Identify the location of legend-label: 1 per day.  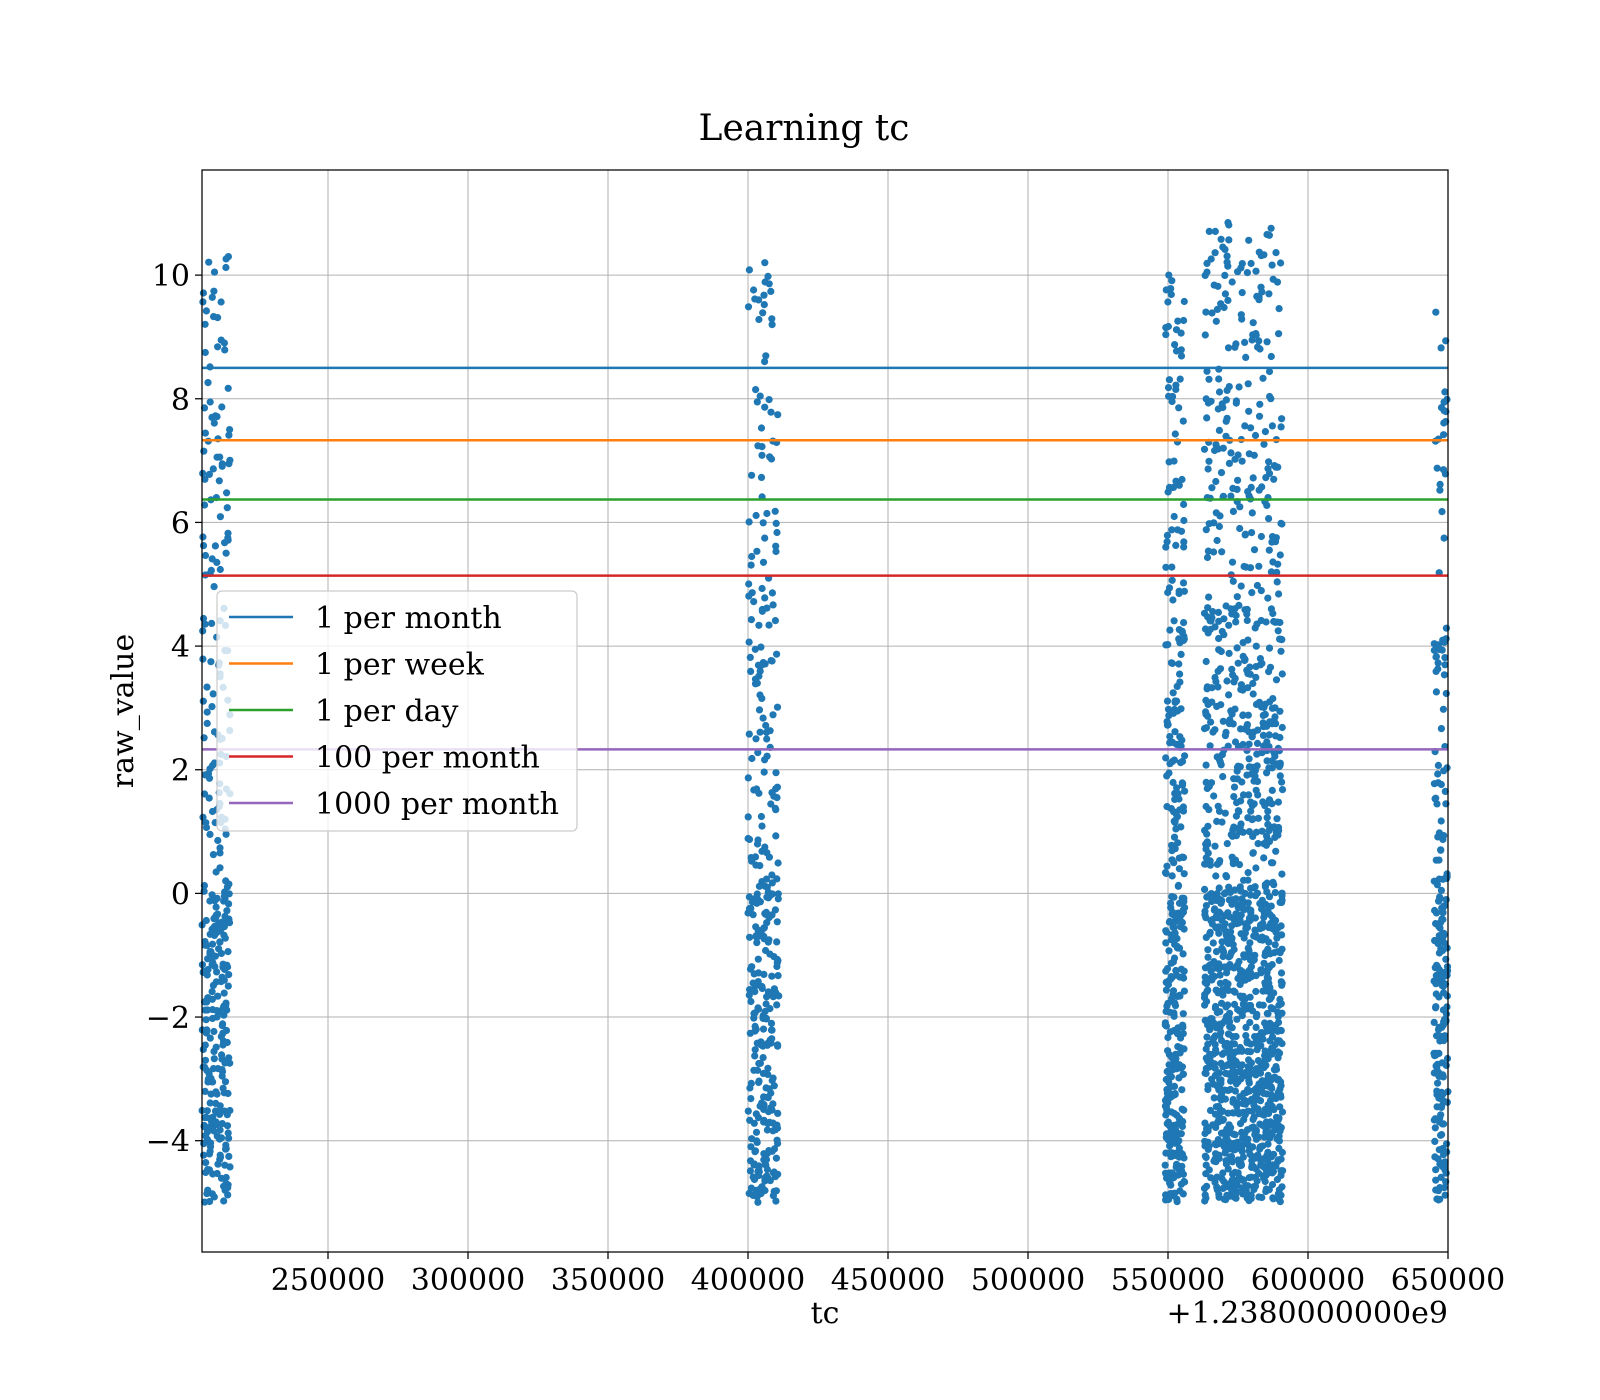
(387, 711).